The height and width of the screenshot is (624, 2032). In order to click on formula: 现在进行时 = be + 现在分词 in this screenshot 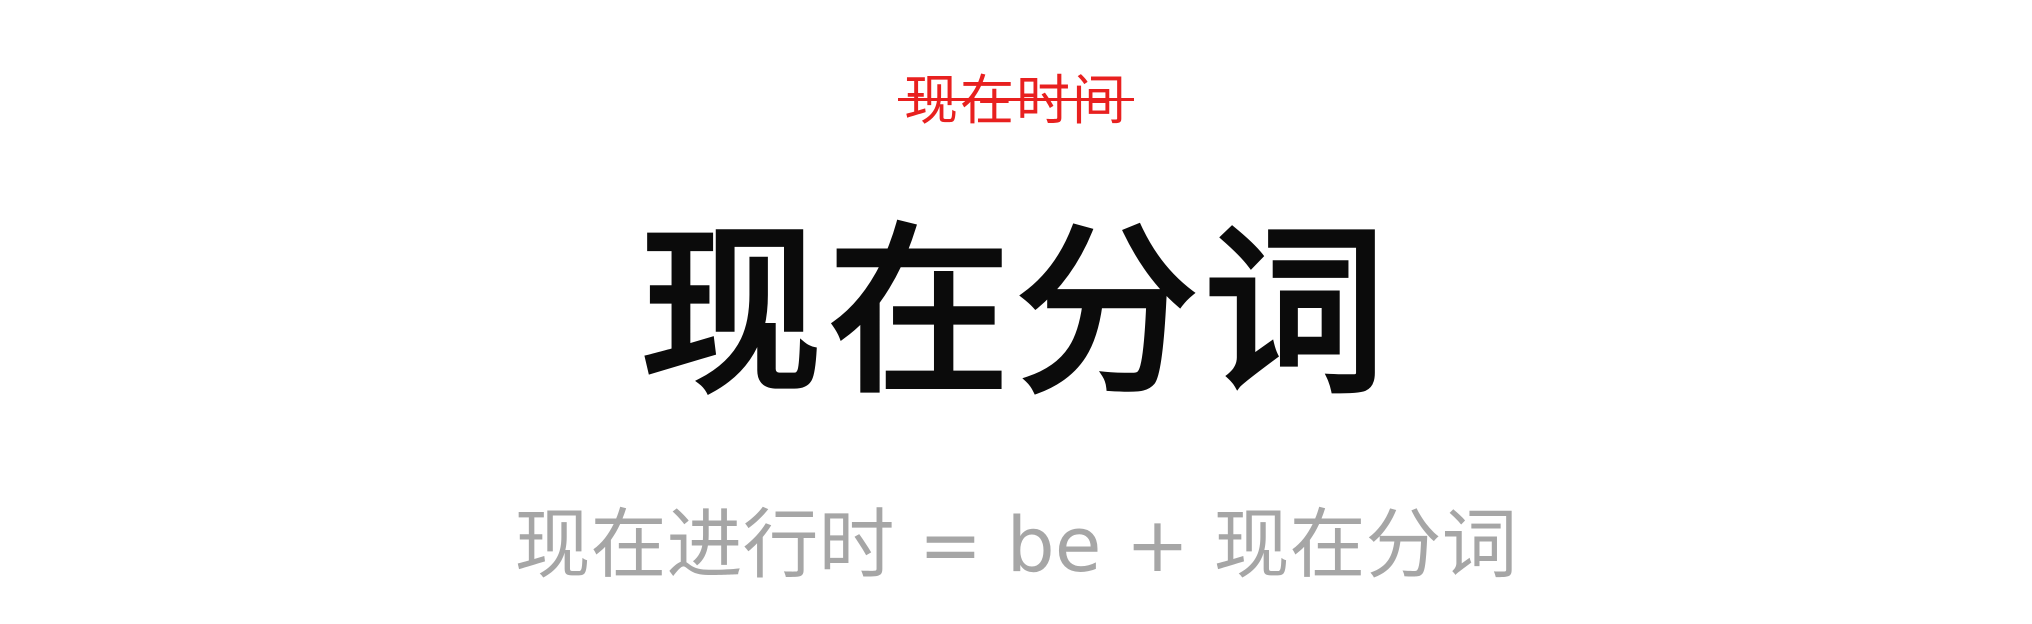, I will do `click(1016, 544)`.